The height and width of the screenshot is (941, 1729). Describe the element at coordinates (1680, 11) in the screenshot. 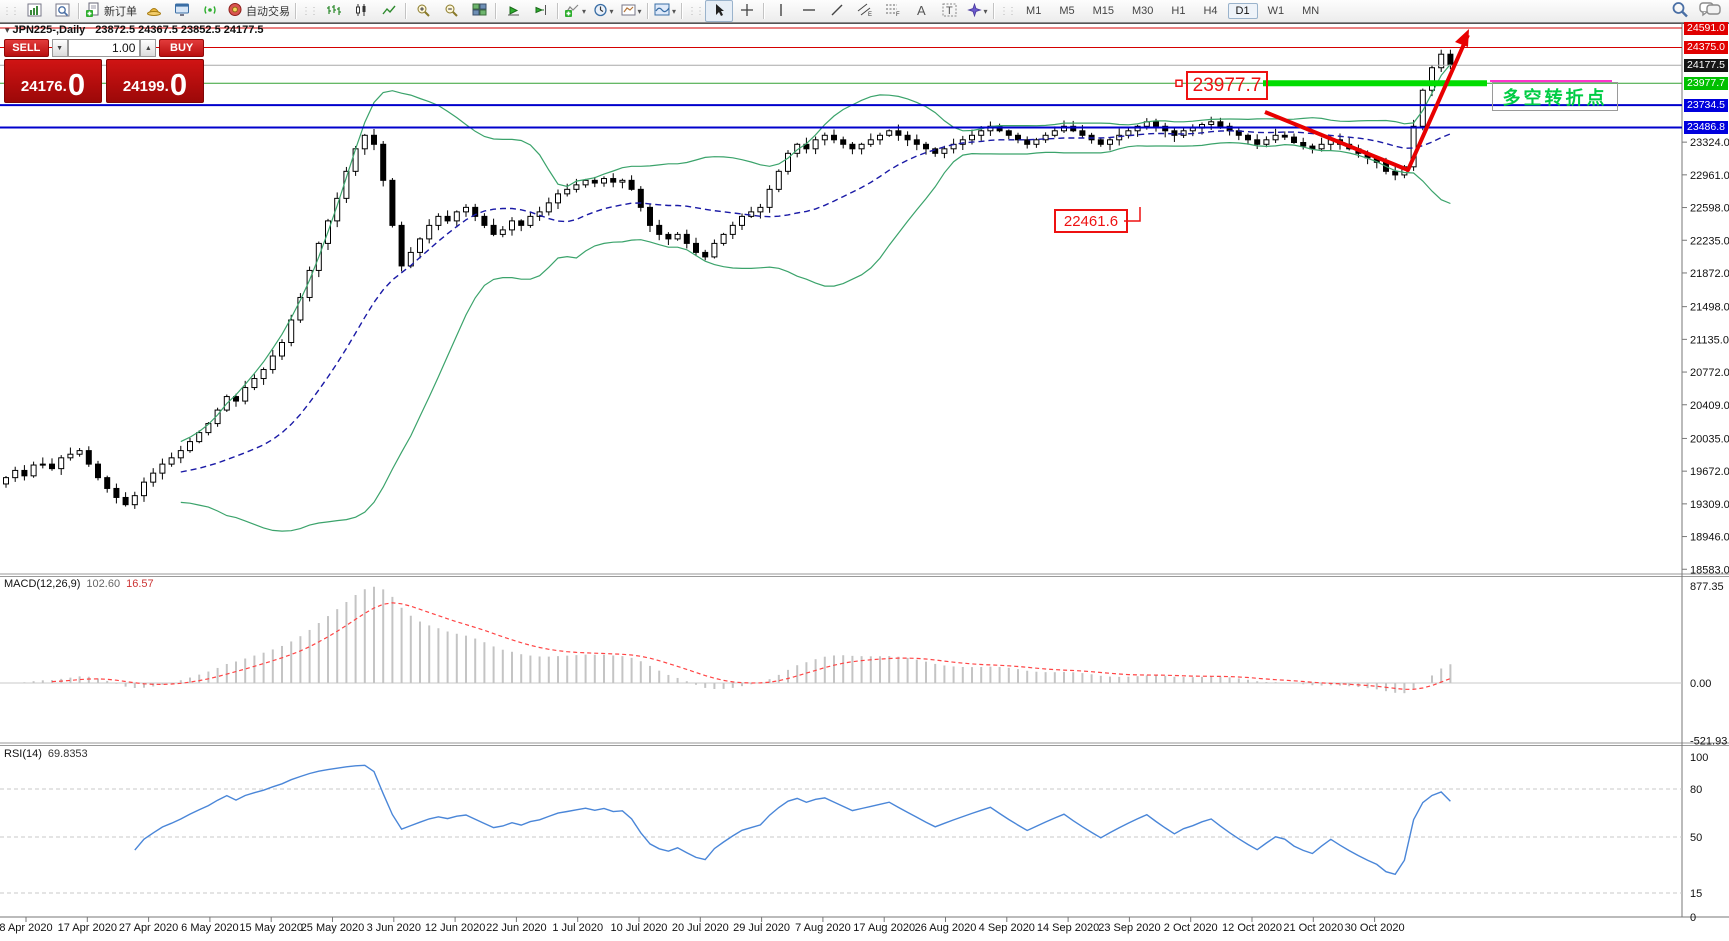

I see `search-icon` at that location.